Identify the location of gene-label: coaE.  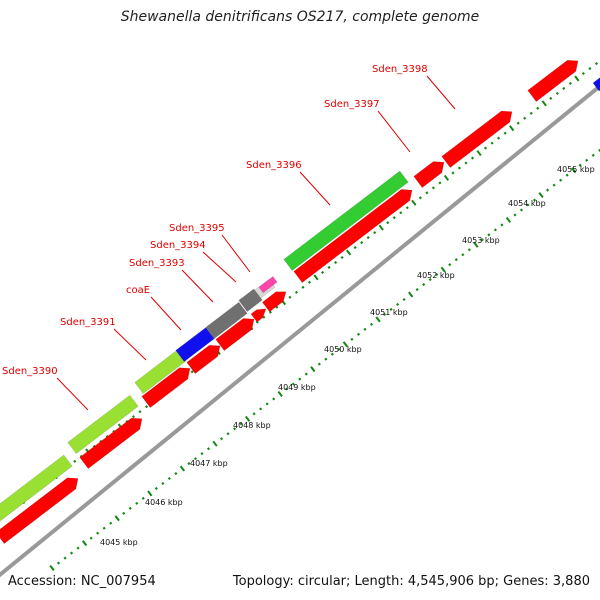
(138, 290).